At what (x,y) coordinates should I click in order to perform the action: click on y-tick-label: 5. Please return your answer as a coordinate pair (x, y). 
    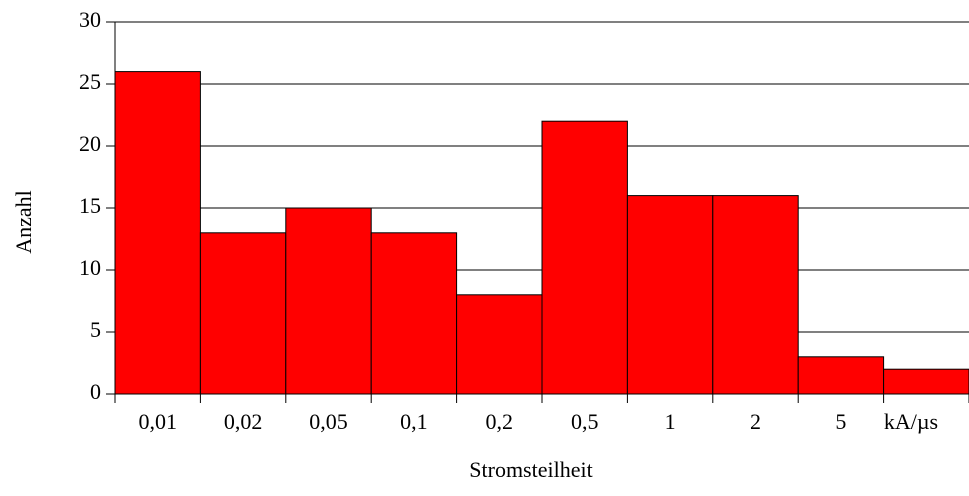
    Looking at the image, I should click on (95, 329).